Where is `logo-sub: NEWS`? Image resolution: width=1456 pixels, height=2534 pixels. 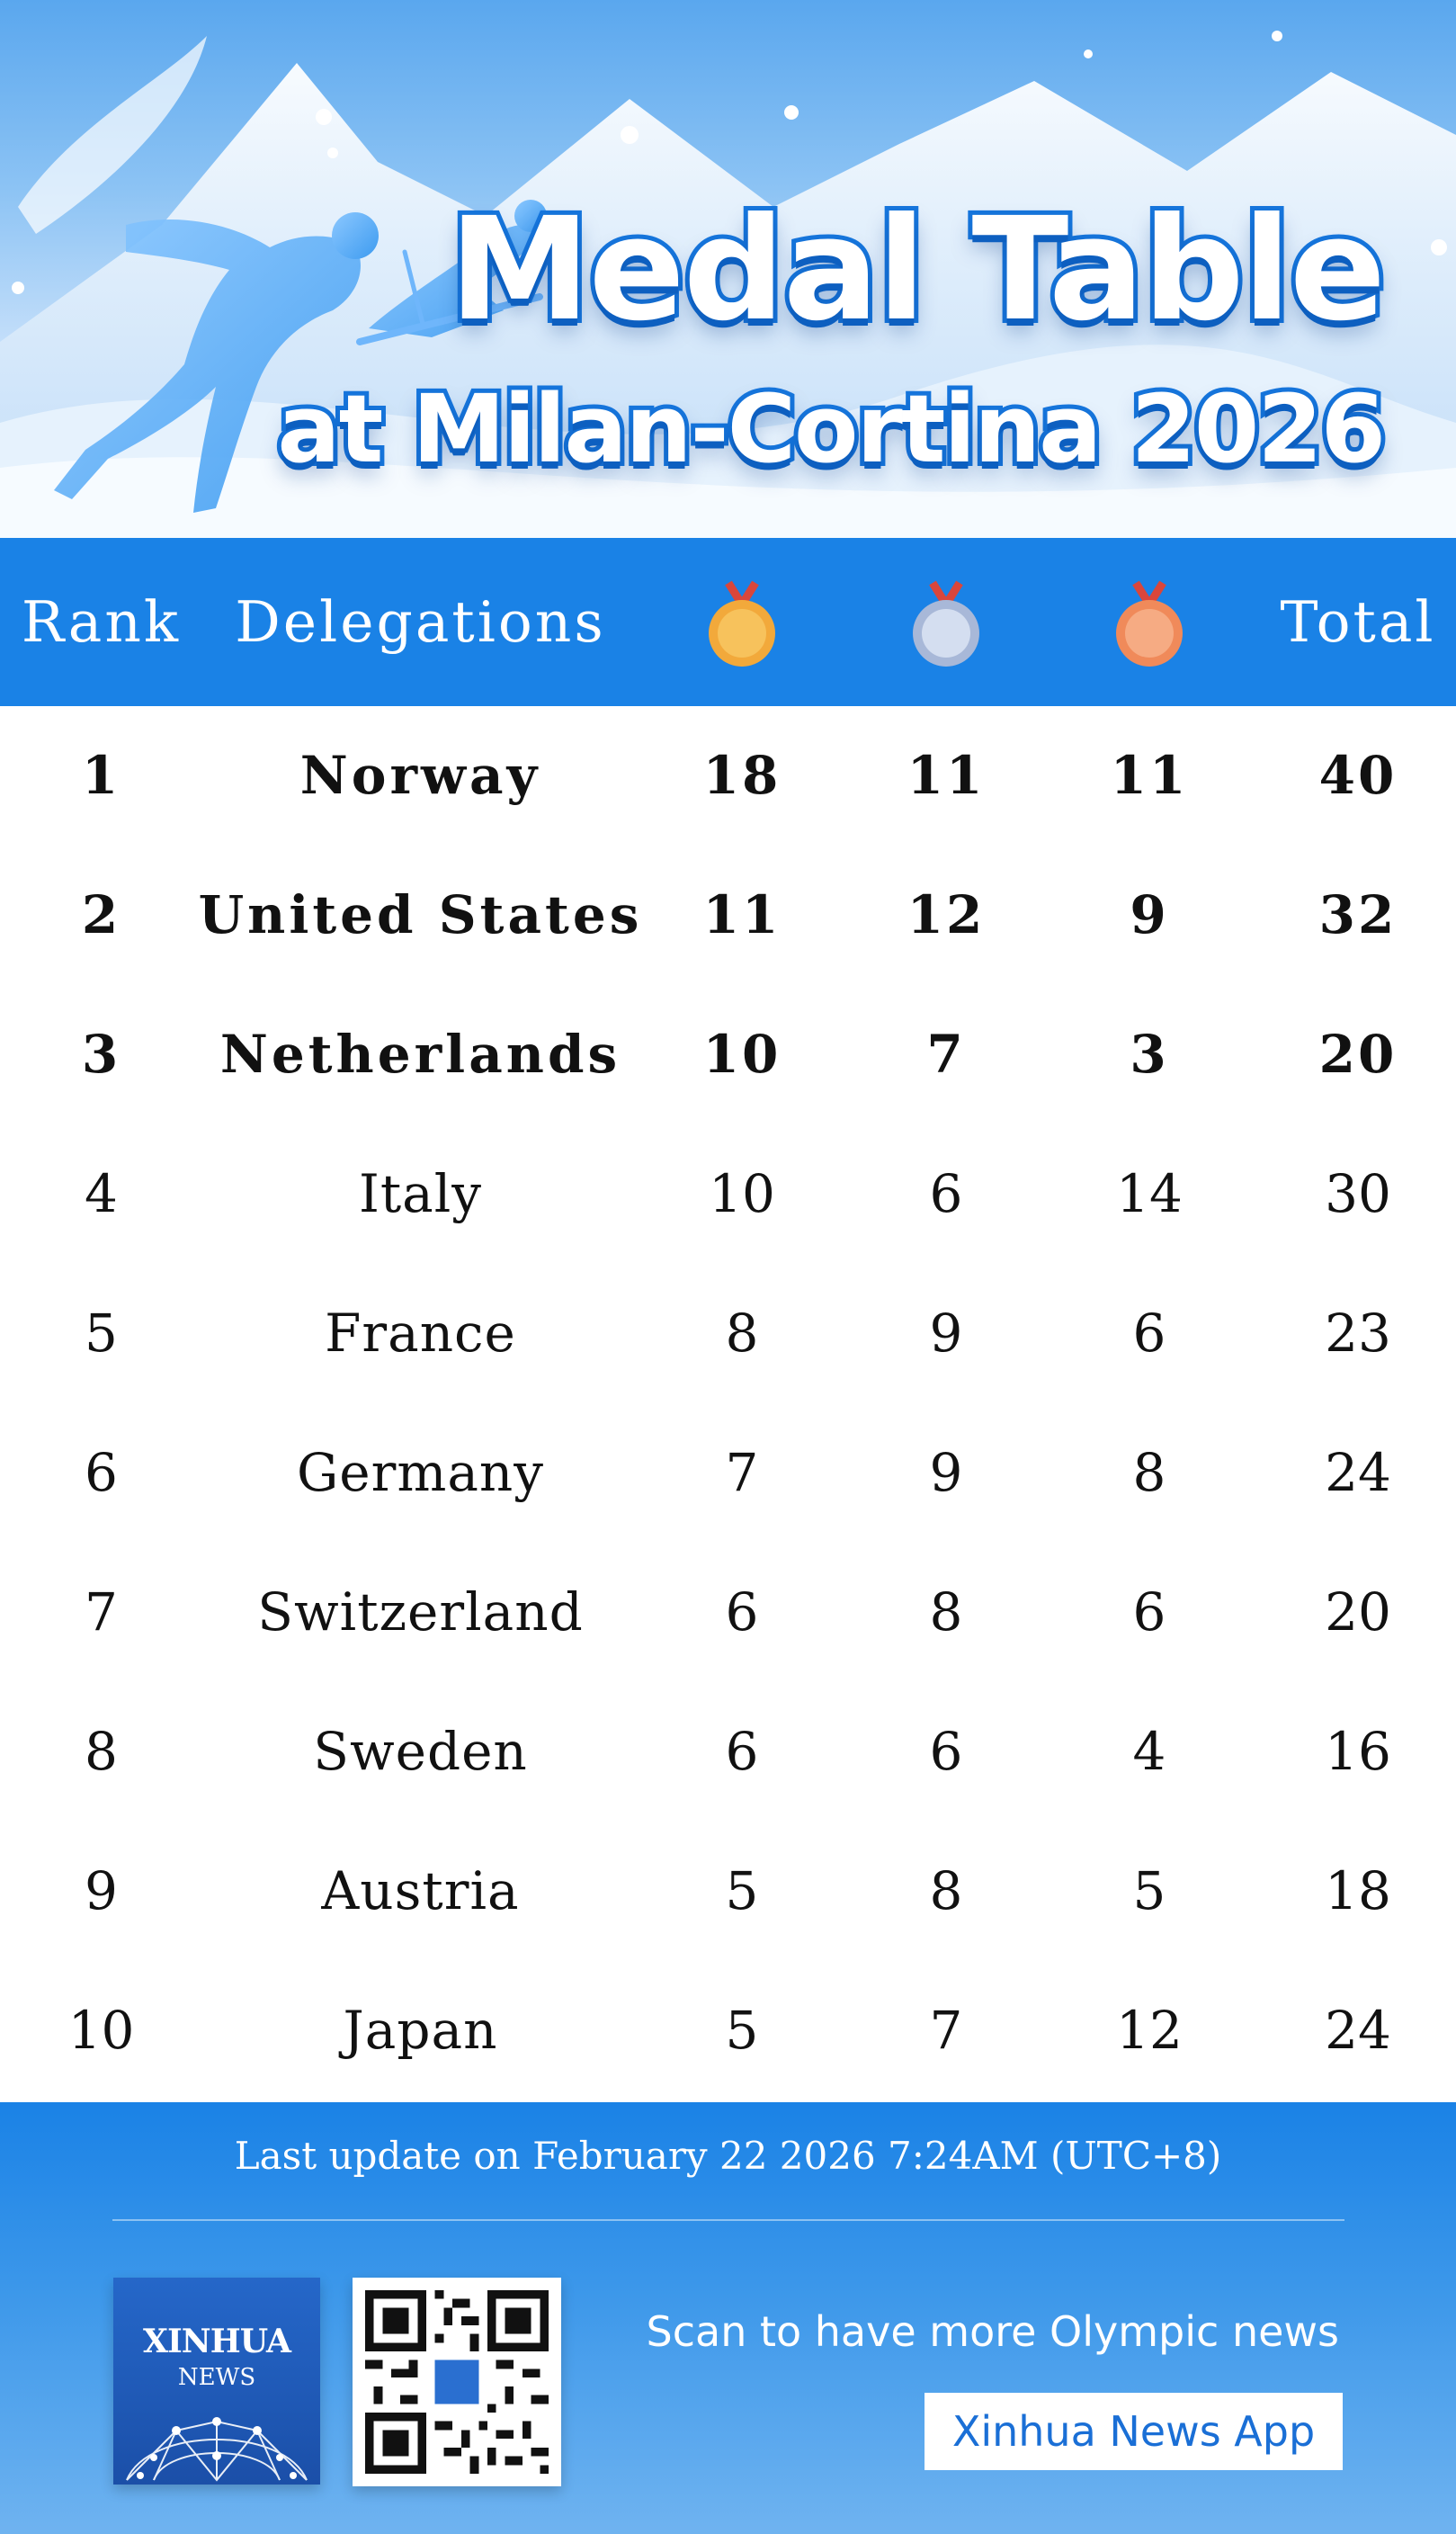 logo-sub: NEWS is located at coordinates (217, 2377).